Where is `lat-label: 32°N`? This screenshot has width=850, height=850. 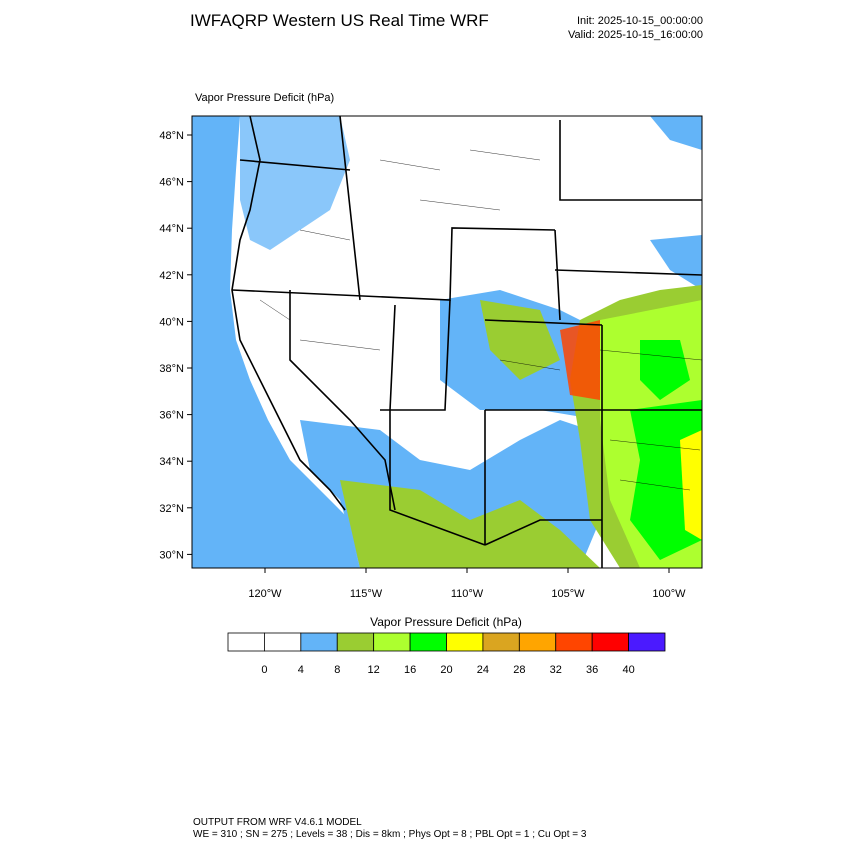 lat-label: 32°N is located at coordinates (171, 509).